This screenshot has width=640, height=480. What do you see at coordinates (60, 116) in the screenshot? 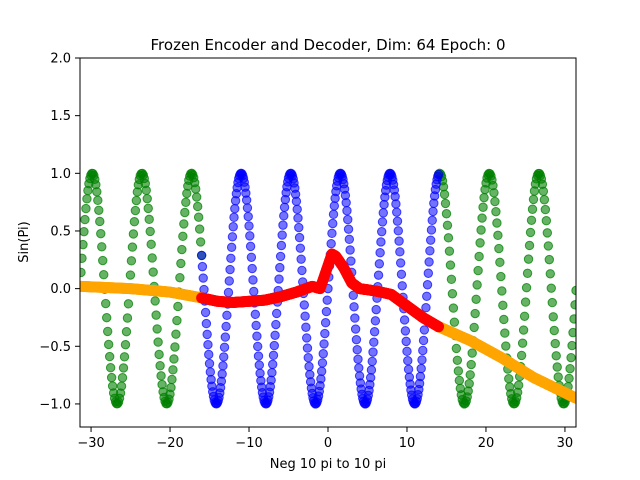
I see `y-tick-label: 1.5` at bounding box center [60, 116].